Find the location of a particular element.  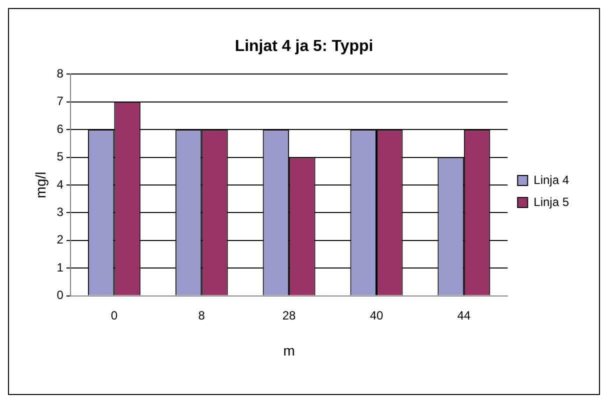

x-tick-label: 0 is located at coordinates (114, 315).